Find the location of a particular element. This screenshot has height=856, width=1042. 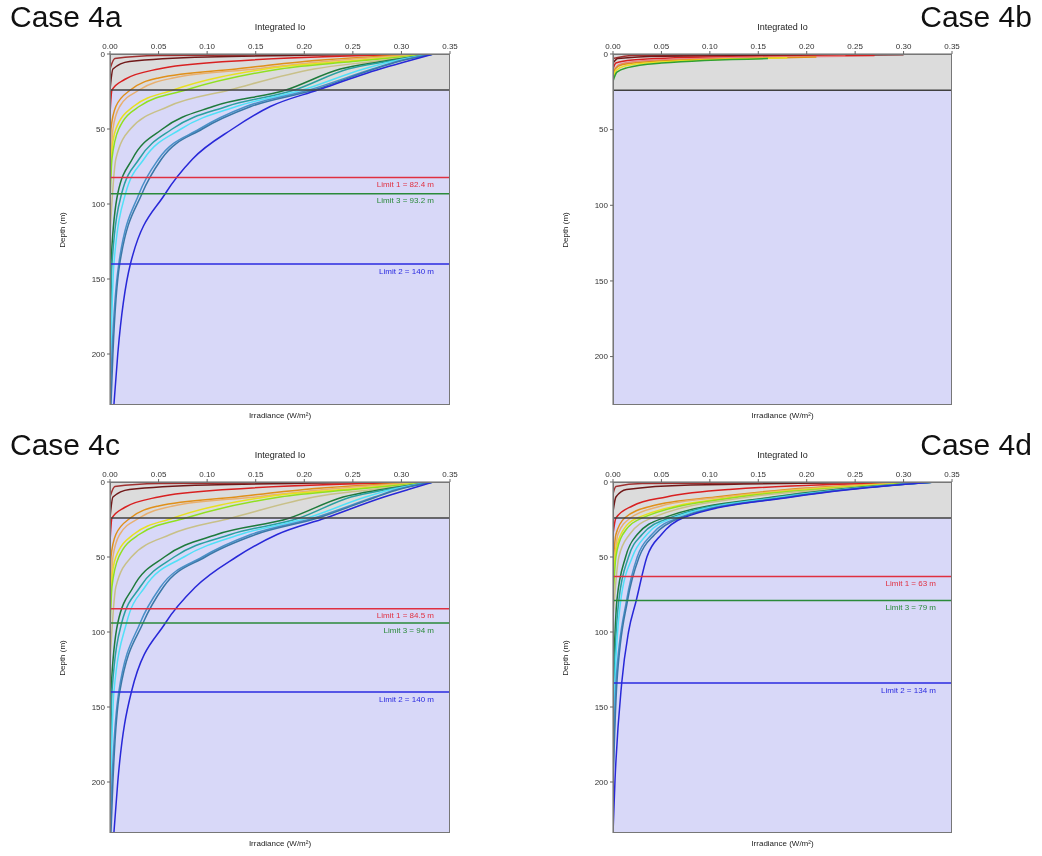

ref-line-label: Limit 1 = 63 m is located at coordinates (911, 584).